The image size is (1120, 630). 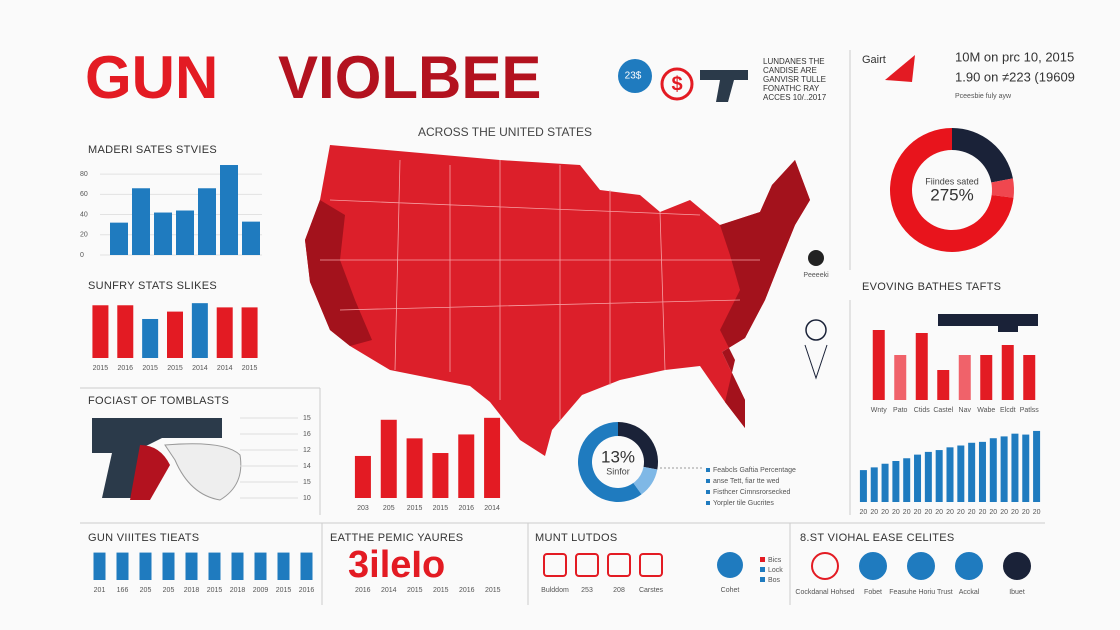 I want to click on section-title: MADERI SATES STVIES, so click(x=152, y=150).